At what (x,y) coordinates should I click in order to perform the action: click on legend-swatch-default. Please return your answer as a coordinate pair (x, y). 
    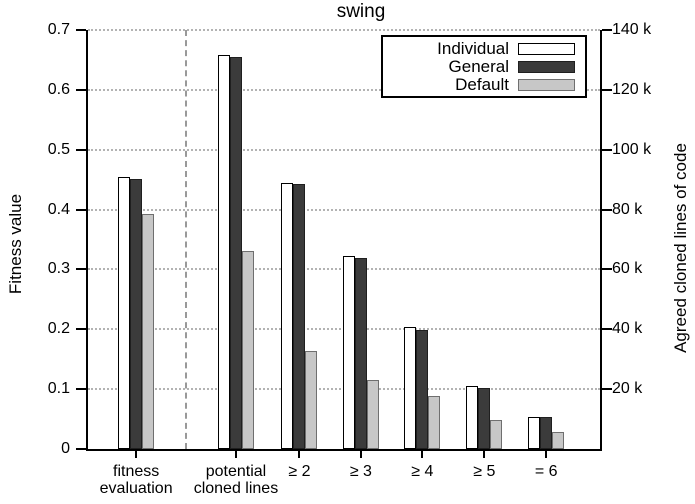
    Looking at the image, I should click on (546, 85).